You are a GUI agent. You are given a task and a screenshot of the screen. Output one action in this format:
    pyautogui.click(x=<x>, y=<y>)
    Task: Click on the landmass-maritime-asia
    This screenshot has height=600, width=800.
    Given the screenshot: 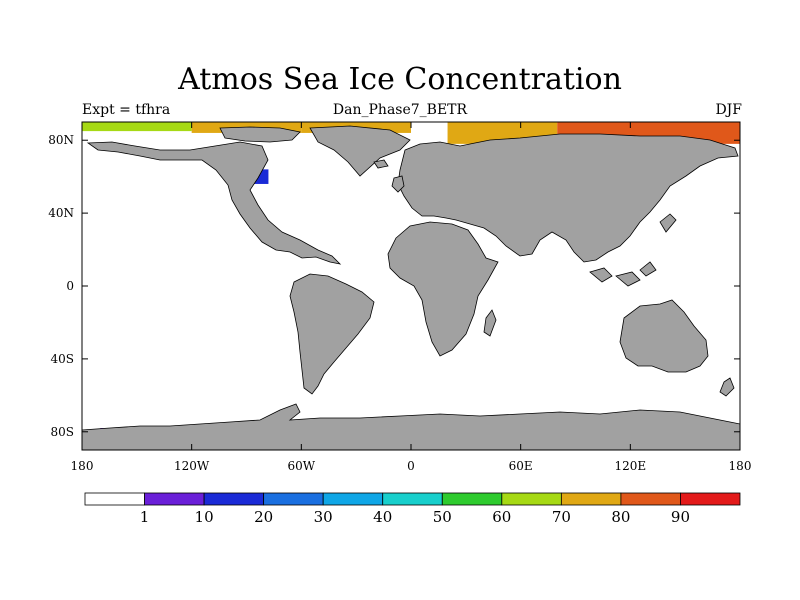 What is the action you would take?
    pyautogui.click(x=623, y=274)
    